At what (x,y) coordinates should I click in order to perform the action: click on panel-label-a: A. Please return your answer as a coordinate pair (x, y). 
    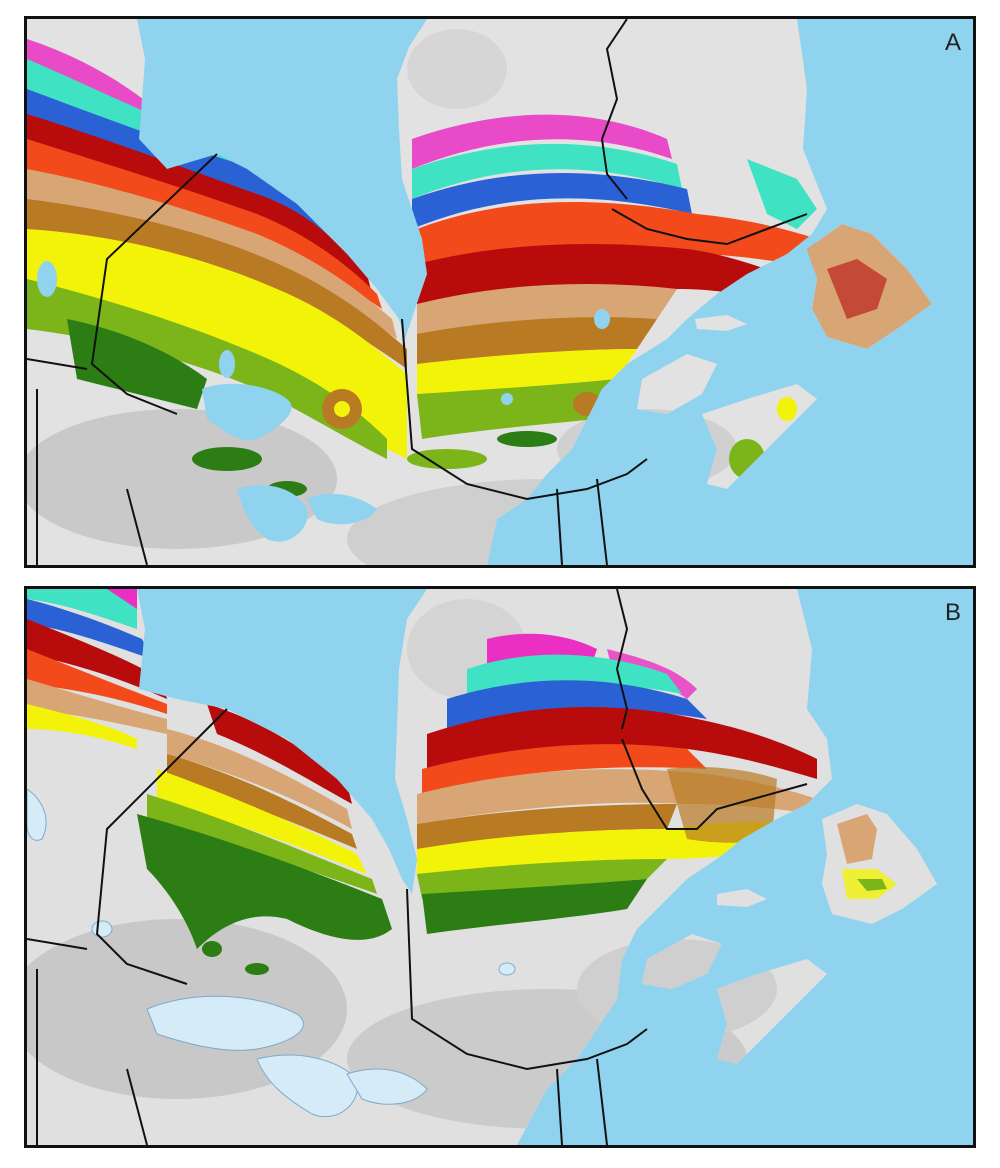
    Looking at the image, I should click on (952, 42).